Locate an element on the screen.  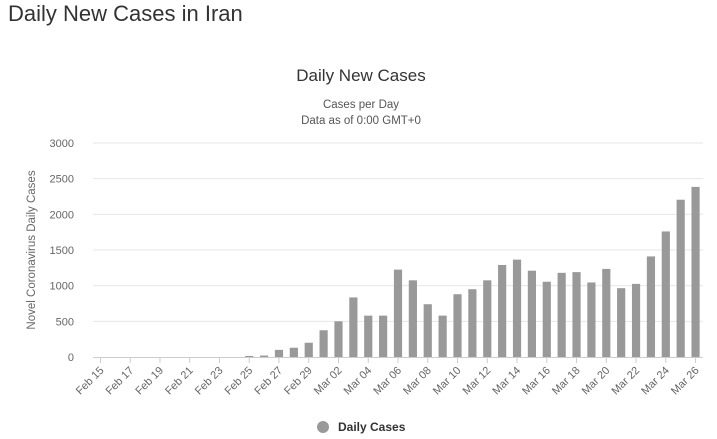
x-tick-label: Mar 16 is located at coordinates (536, 381).